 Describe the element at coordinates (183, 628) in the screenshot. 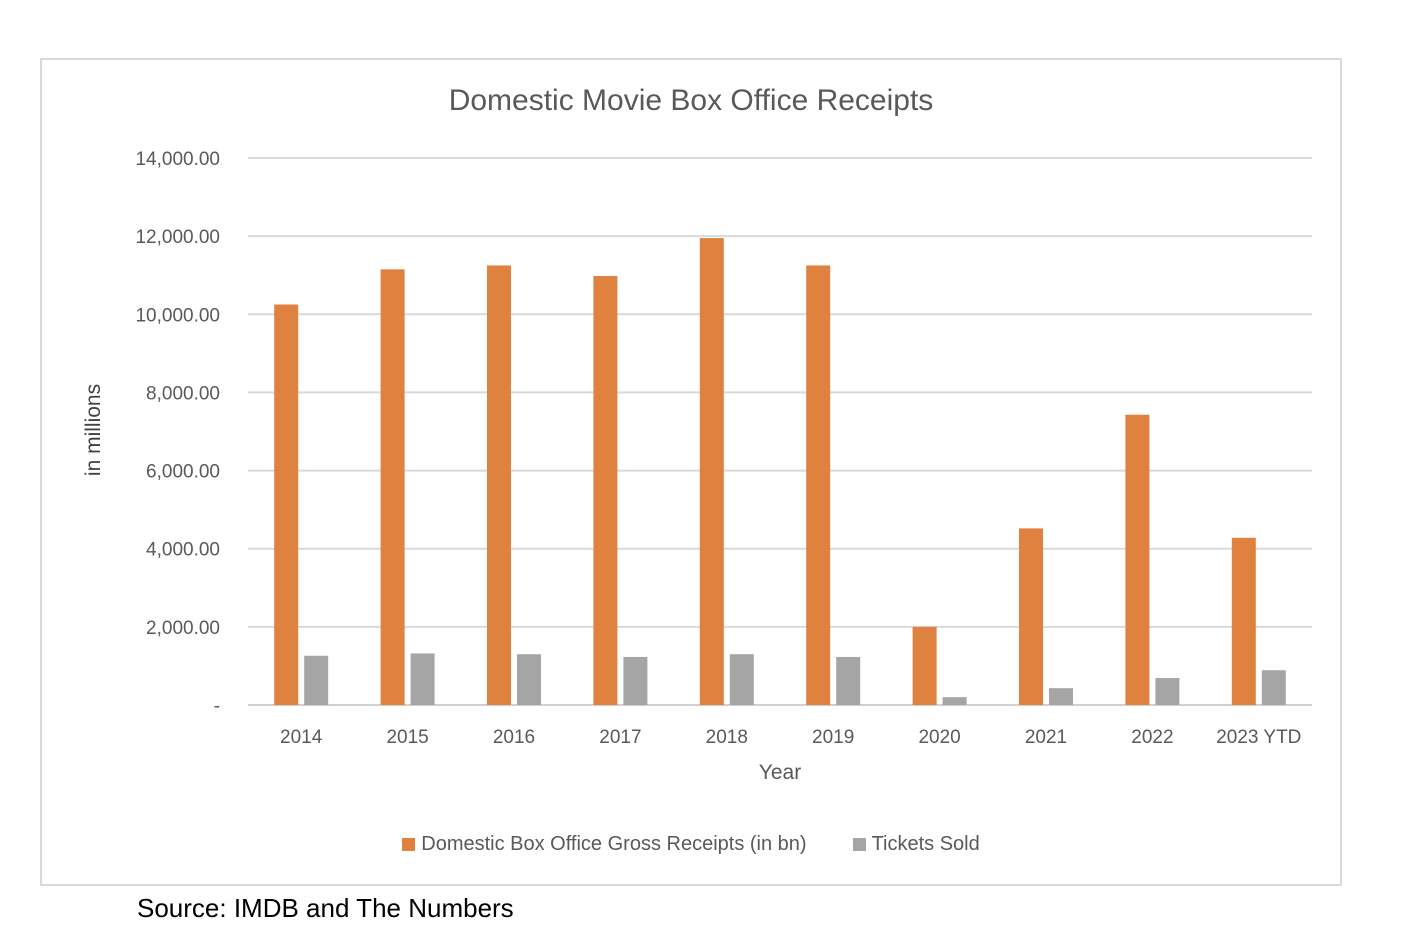

I see `y-tick-label: 2,000.00` at that location.